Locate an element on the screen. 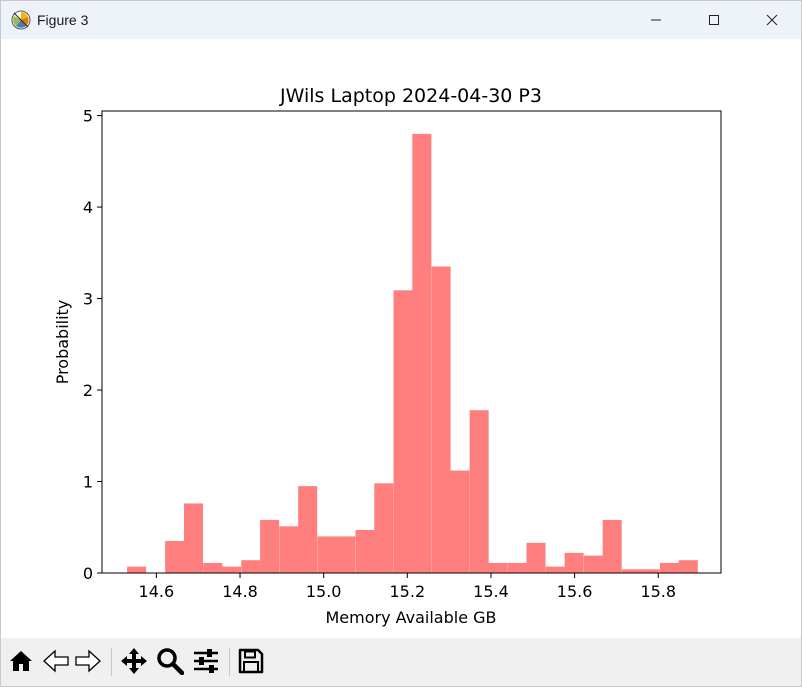 This screenshot has height=687, width=802. minimize-icon is located at coordinates (656, 20).